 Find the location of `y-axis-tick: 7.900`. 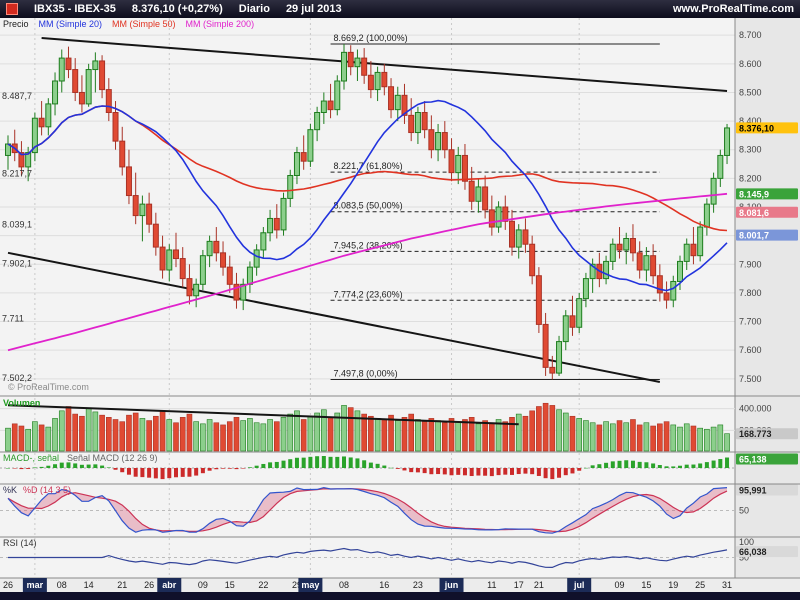

y-axis-tick: 7.900 is located at coordinates (750, 264).